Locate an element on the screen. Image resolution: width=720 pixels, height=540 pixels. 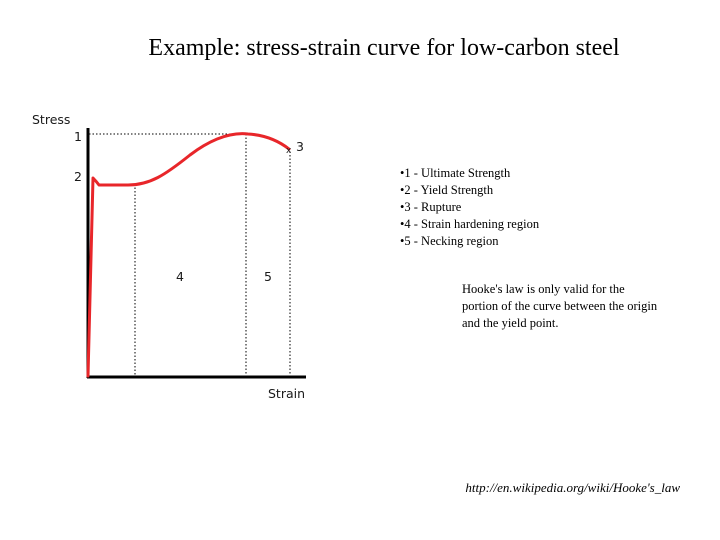
stress-axis-label: Stress is located at coordinates (51, 119).